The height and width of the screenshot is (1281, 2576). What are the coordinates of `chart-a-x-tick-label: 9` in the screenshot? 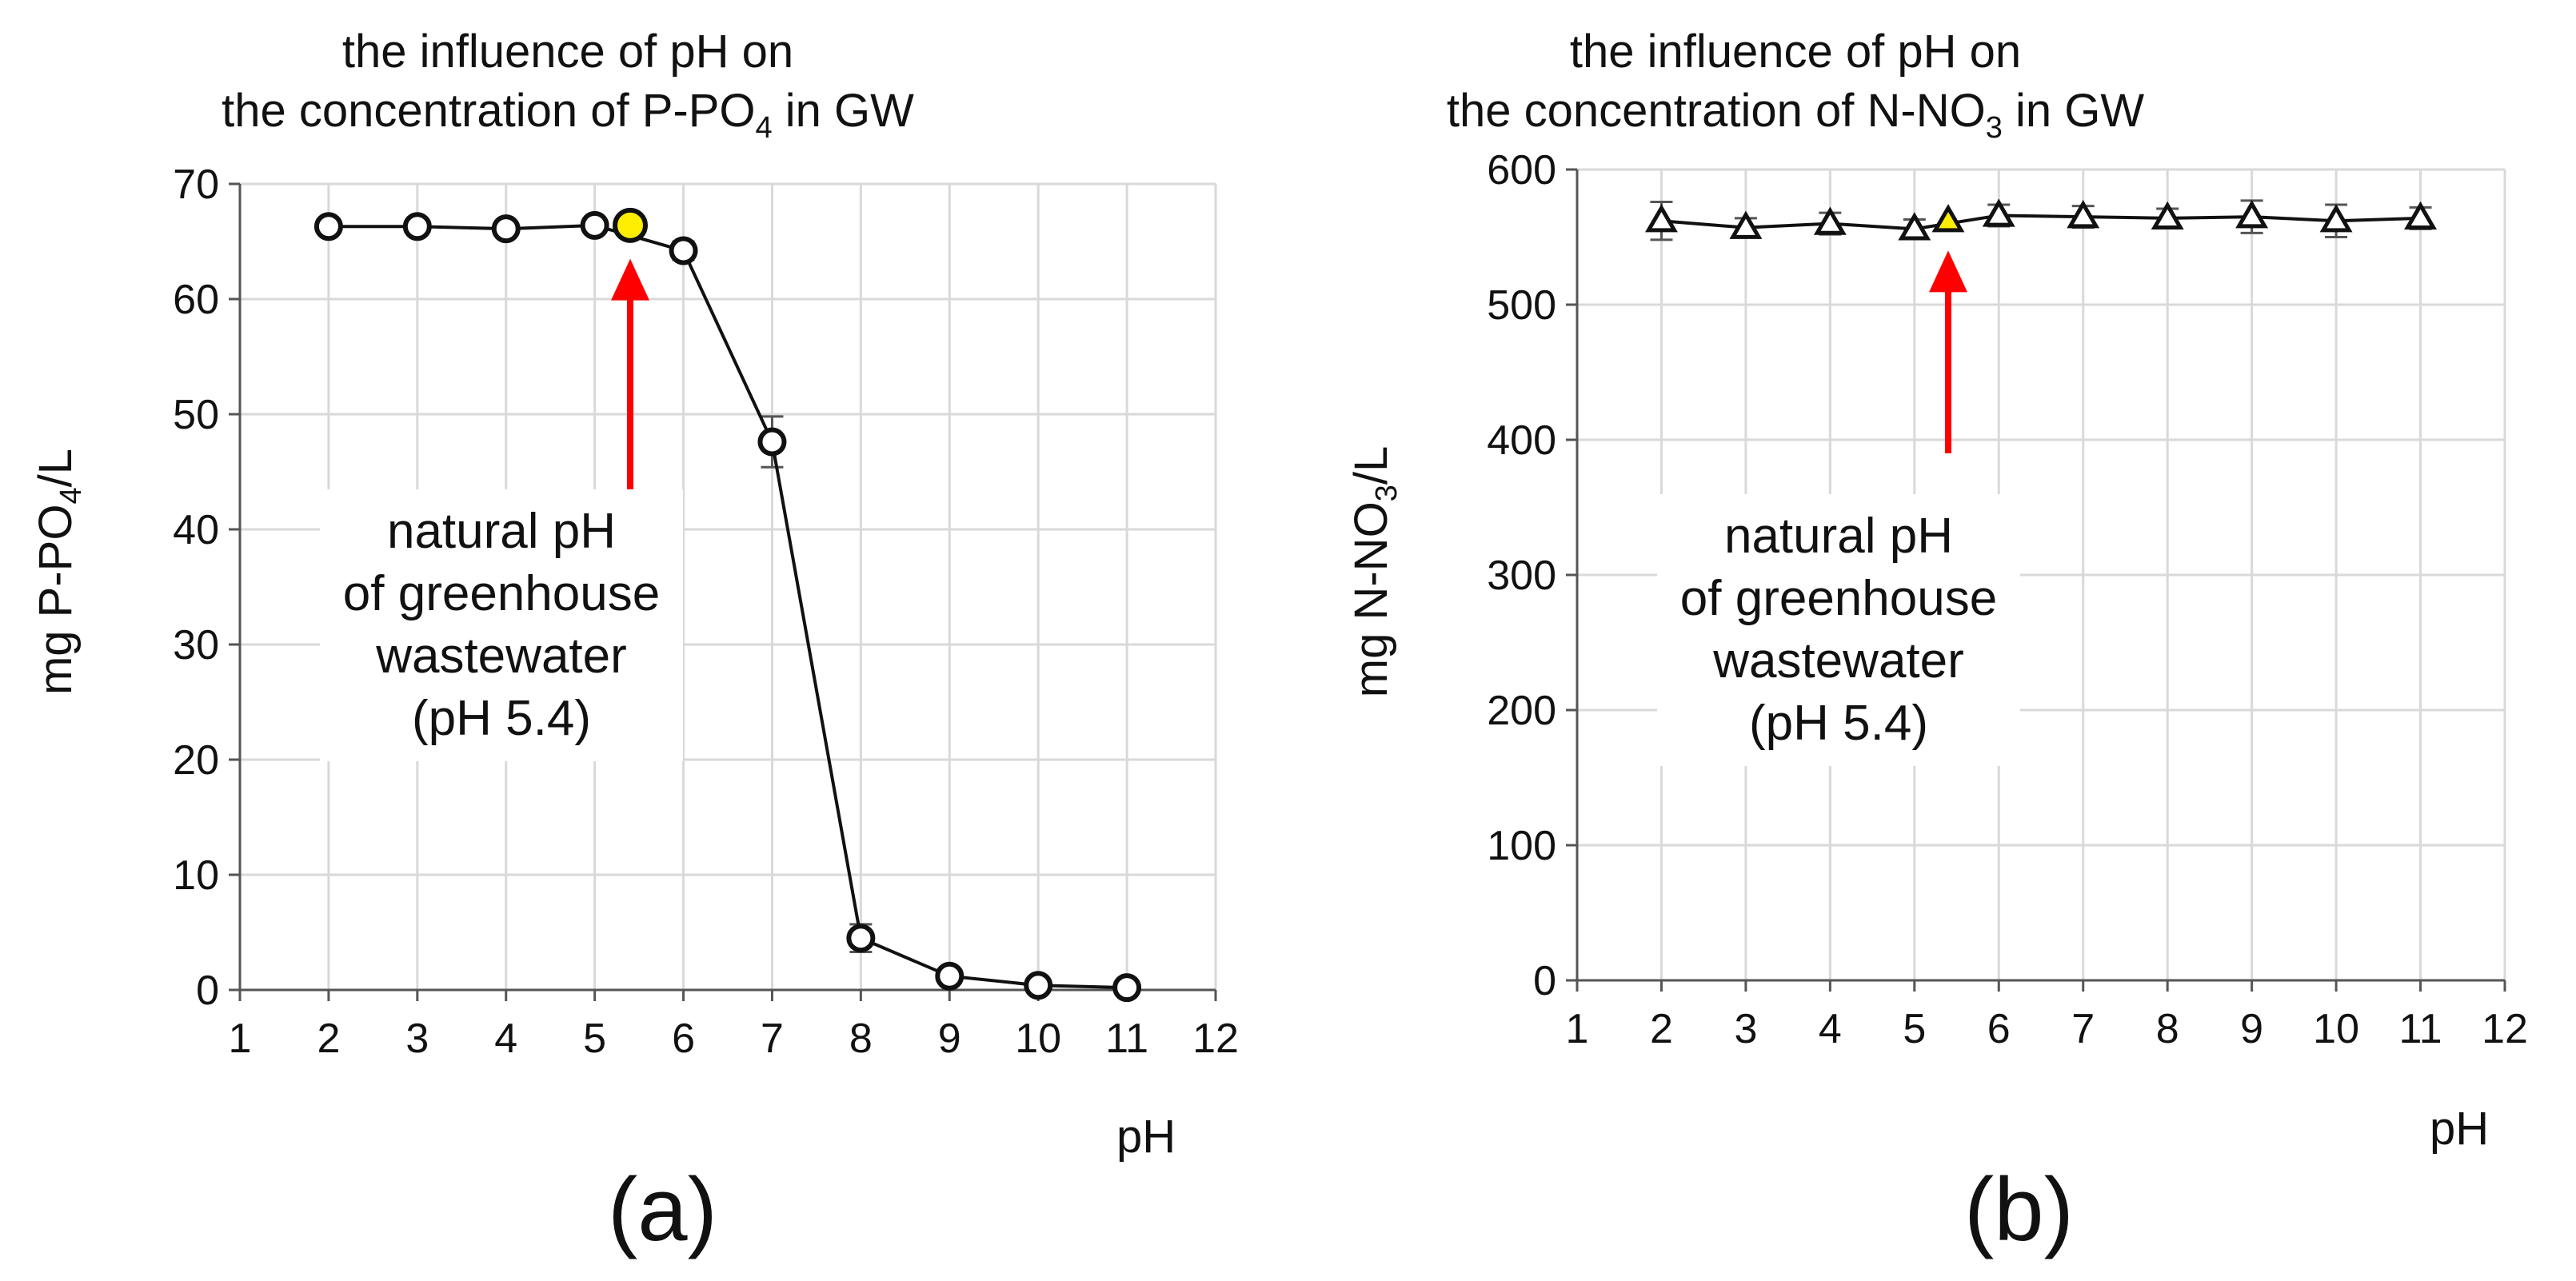 It's located at (950, 1039).